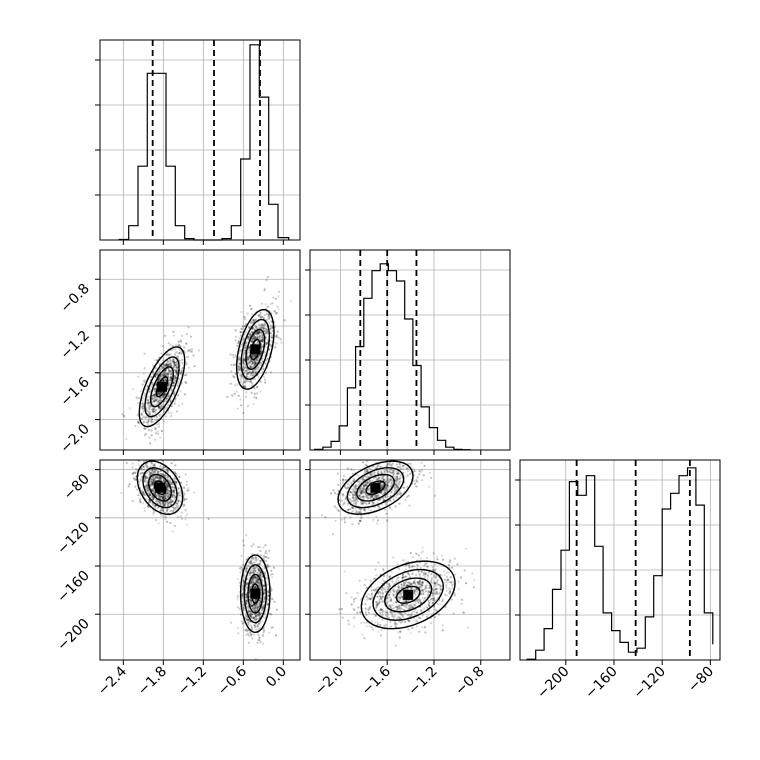  What do you see at coordinates (410, 560) in the screenshot?
I see `scatter-area` at bounding box center [410, 560].